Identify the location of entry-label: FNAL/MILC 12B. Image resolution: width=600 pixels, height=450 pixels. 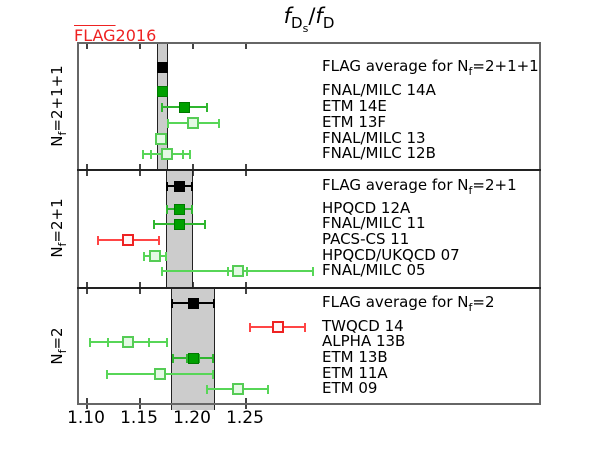
(379, 153).